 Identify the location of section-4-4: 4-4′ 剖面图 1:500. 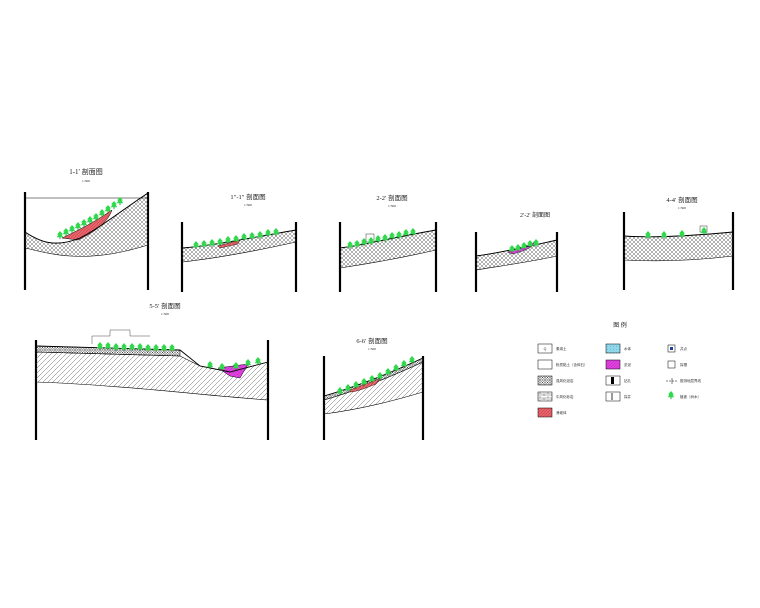
(678, 242).